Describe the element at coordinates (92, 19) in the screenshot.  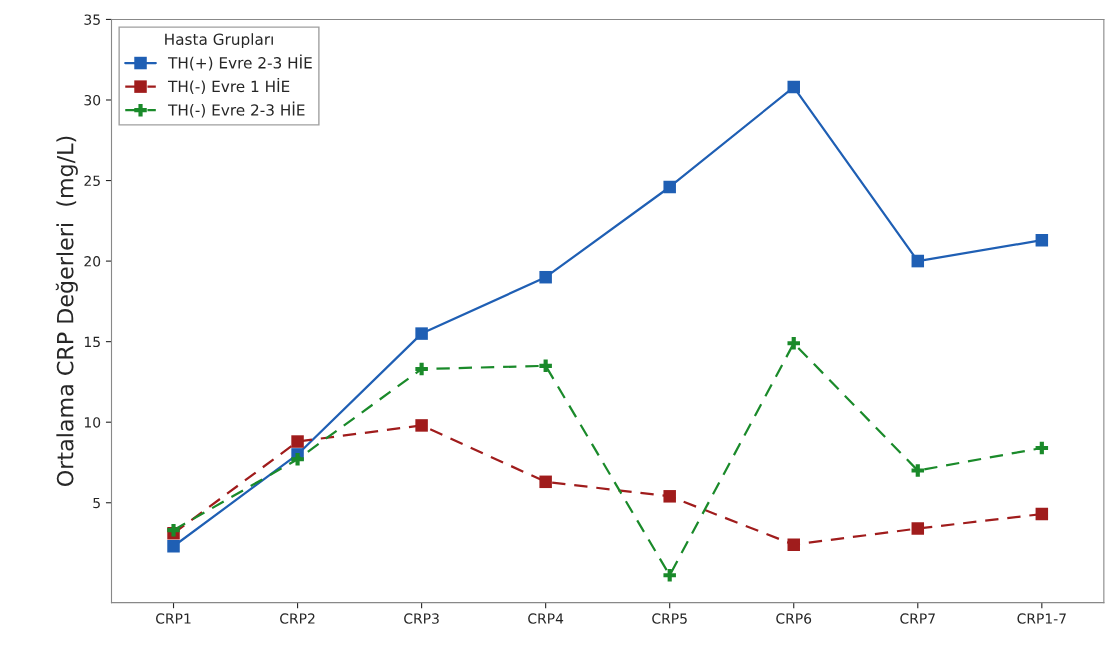
I see `y-tick-label: 35` at that location.